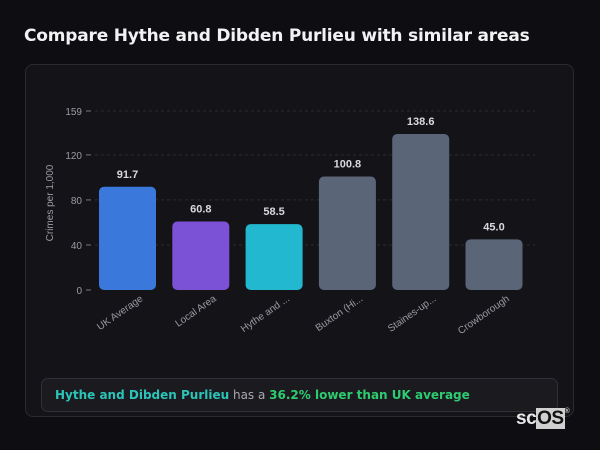  I want to click on value-label: 60.8, so click(200, 210).